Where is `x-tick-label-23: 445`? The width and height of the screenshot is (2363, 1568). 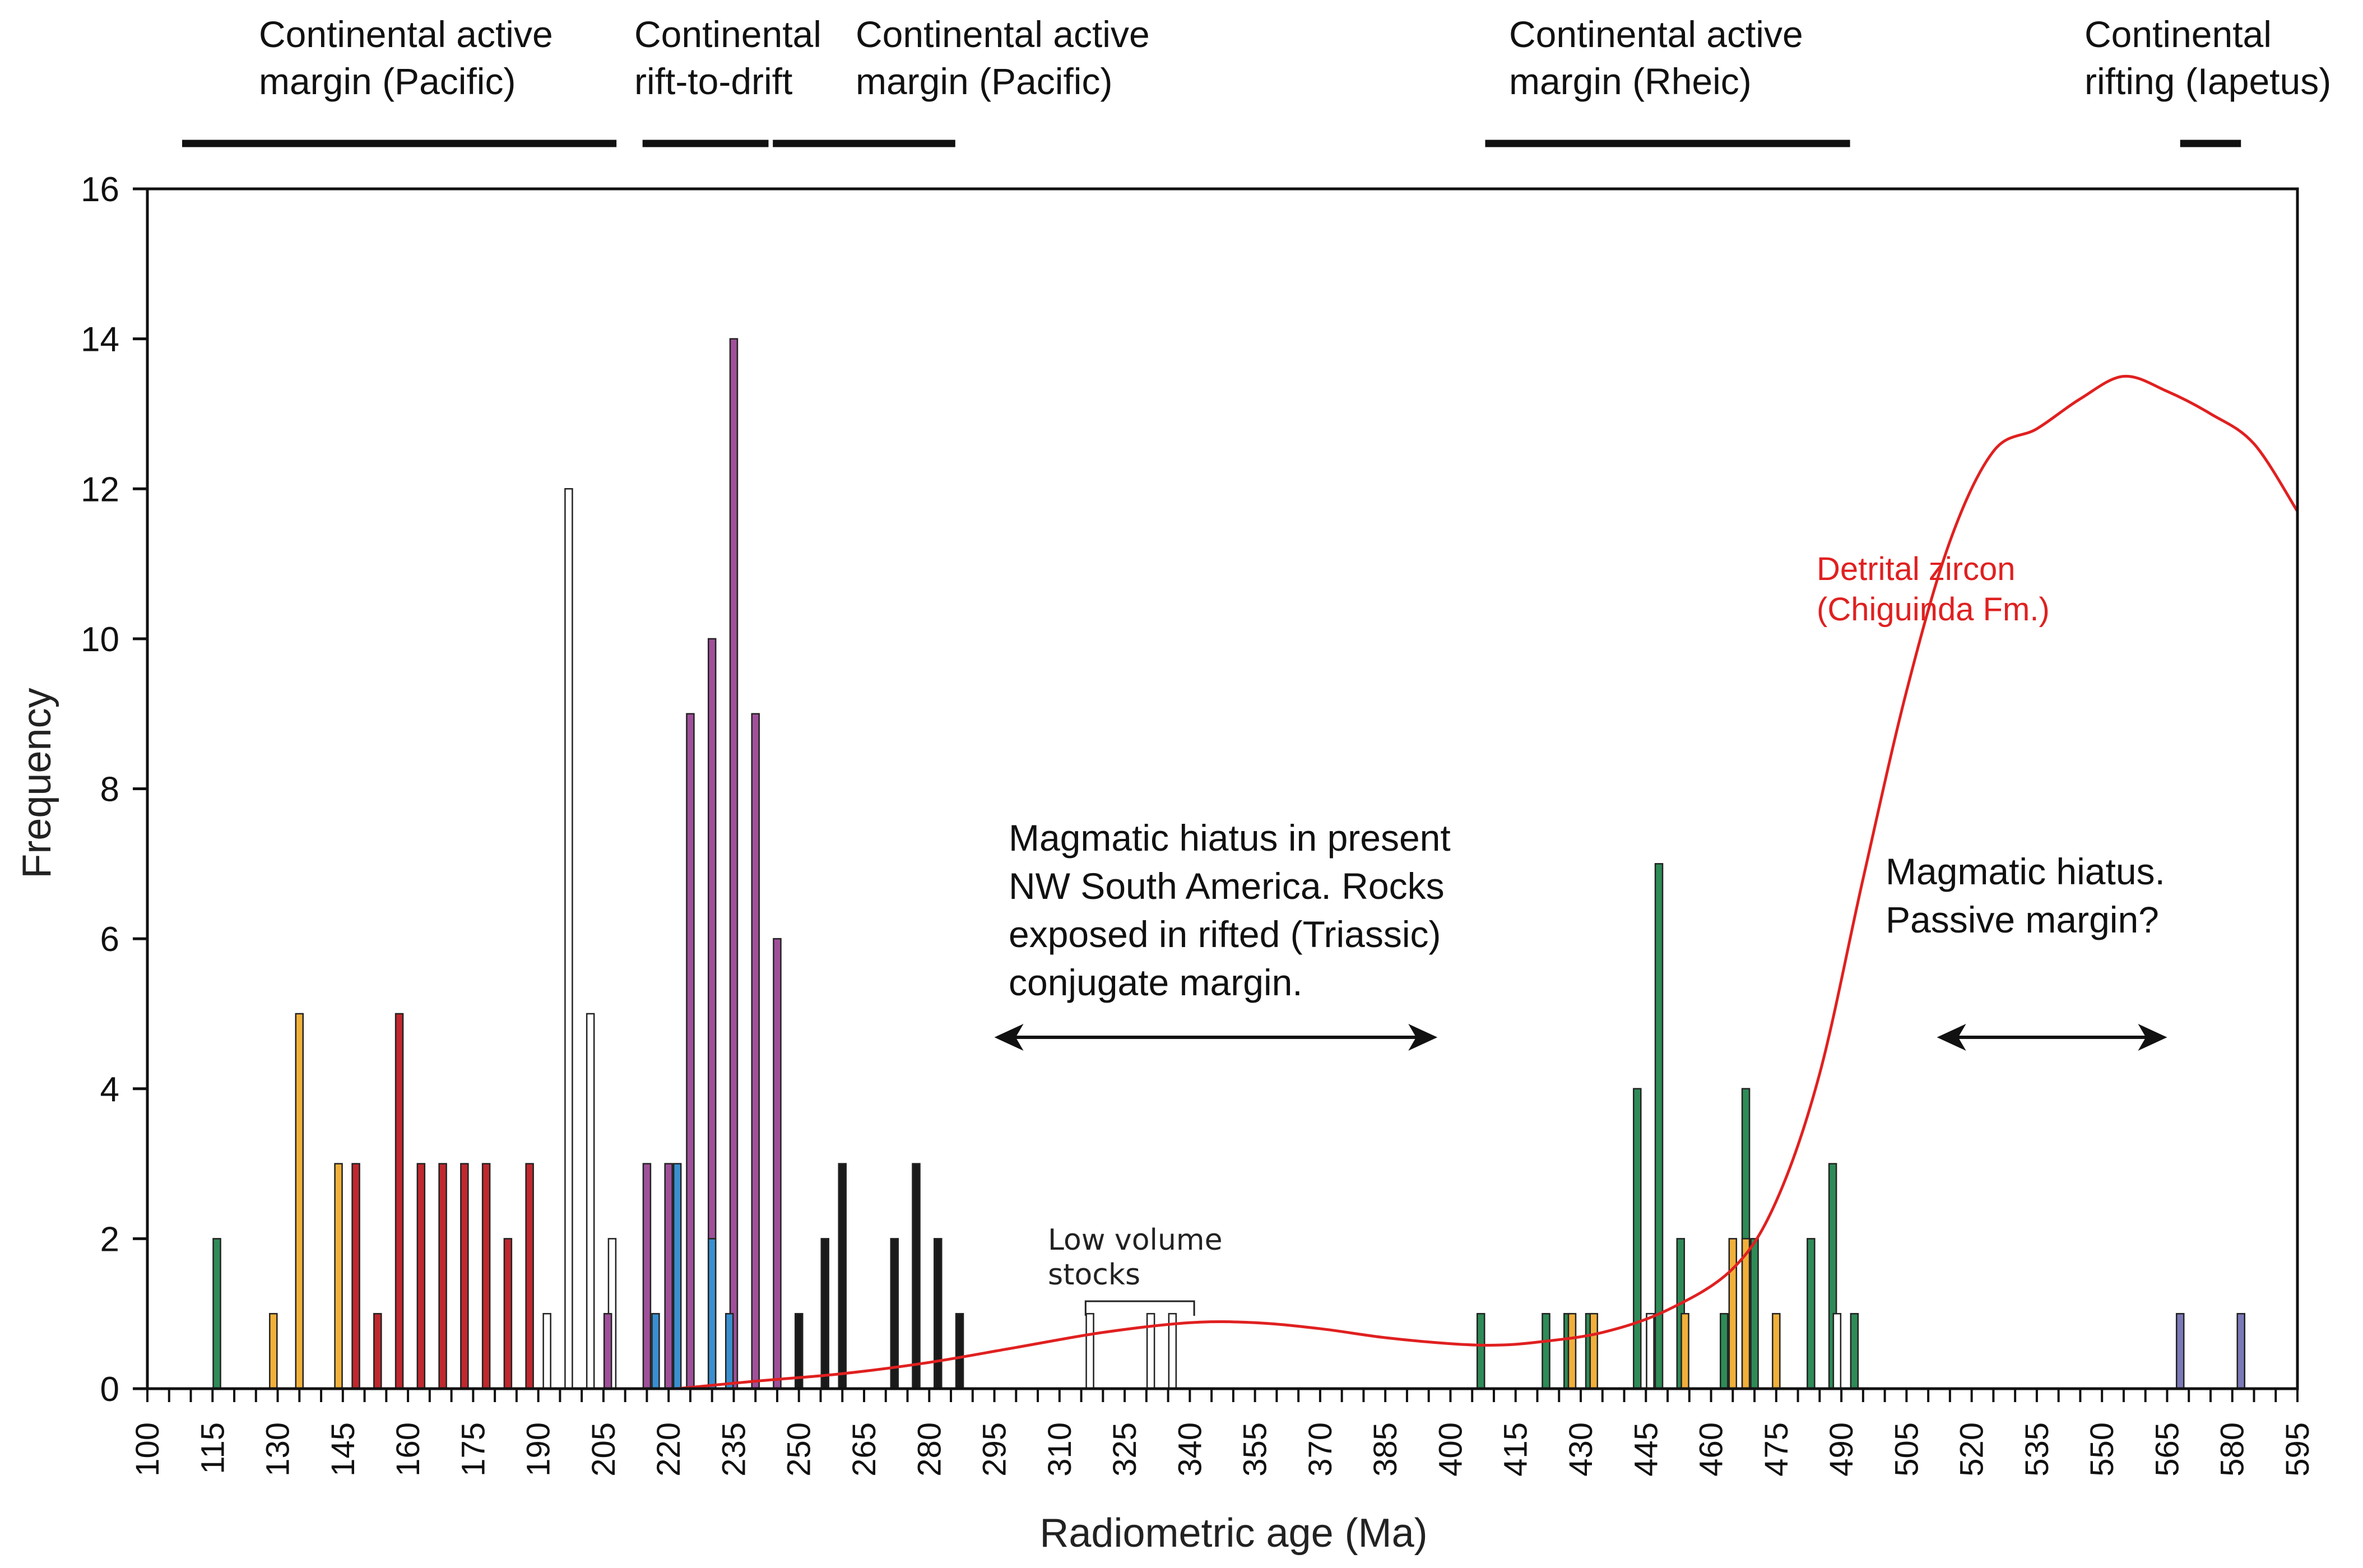 x-tick-label-23: 445 is located at coordinates (1646, 1449).